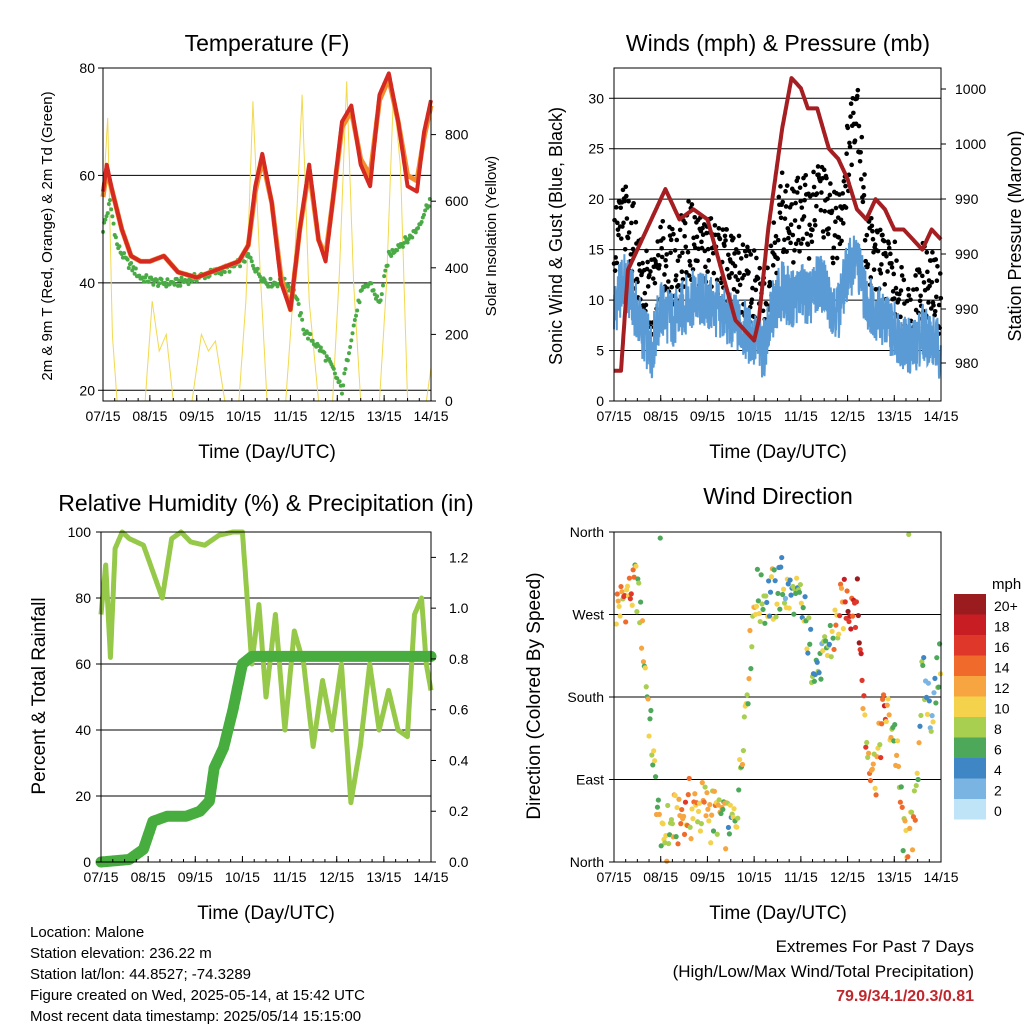  I want to click on temp-2m-series, so click(267, 191).